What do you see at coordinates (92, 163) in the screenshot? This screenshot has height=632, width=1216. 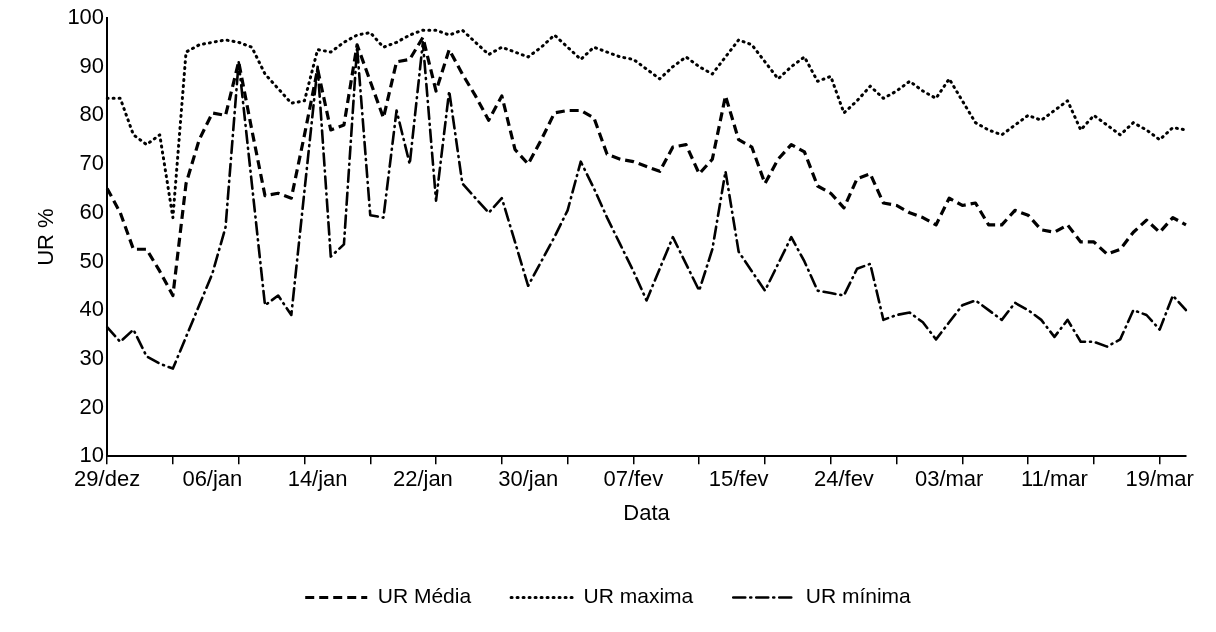 I see `y-tick-label: 70` at bounding box center [92, 163].